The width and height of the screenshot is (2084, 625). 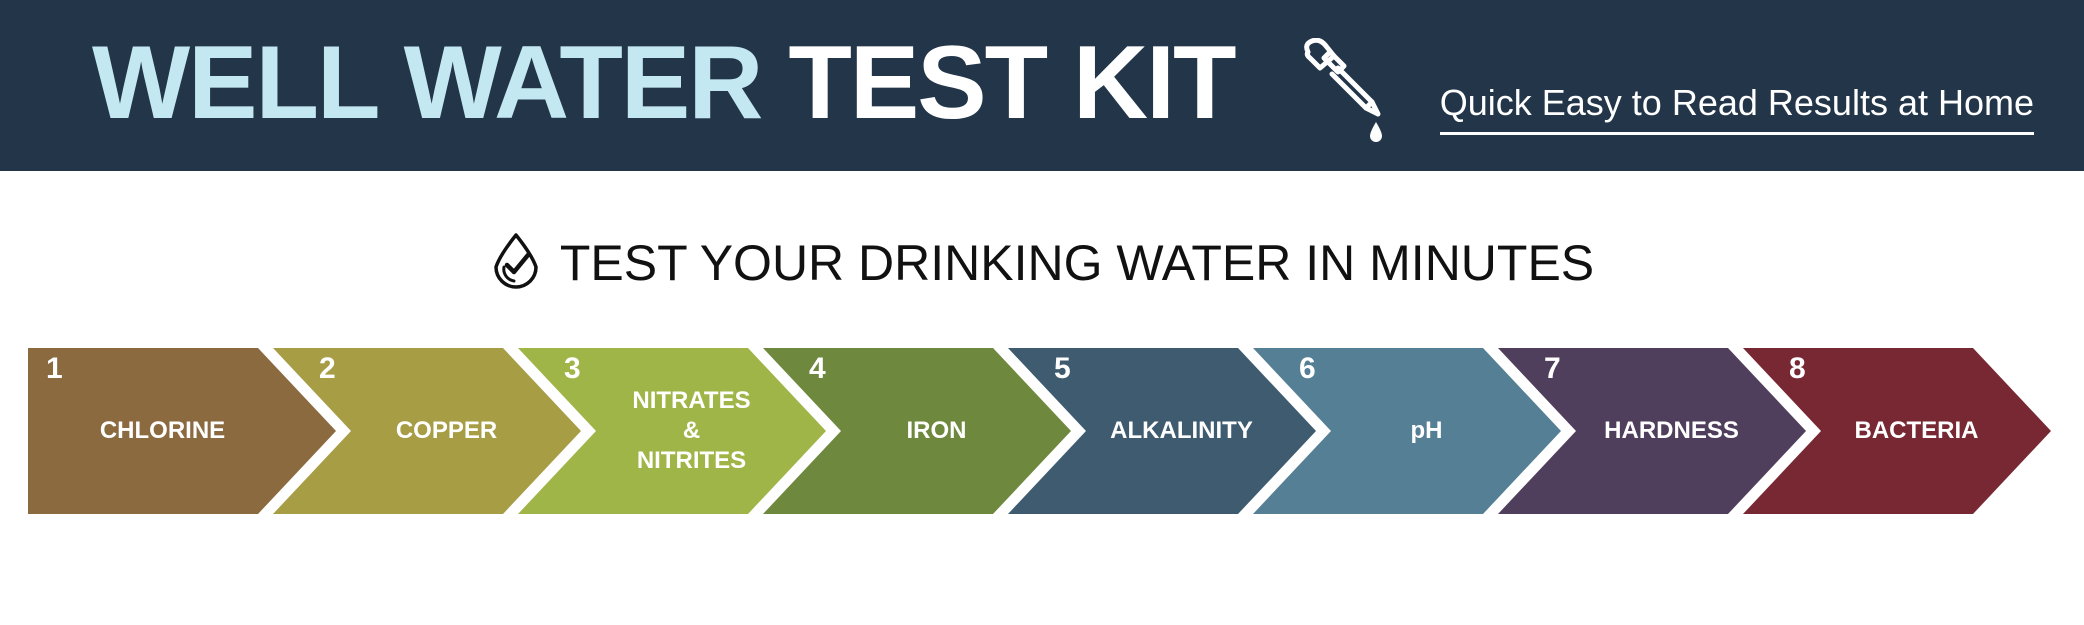 I want to click on step-alkalinity: 5 ALKALINITY, so click(x=1162, y=431).